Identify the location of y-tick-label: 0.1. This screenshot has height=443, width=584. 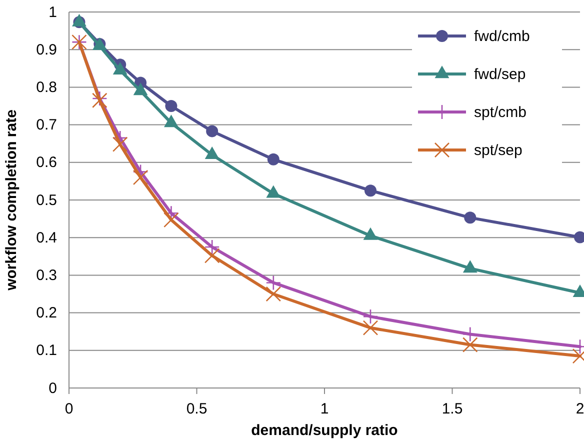
(46, 351).